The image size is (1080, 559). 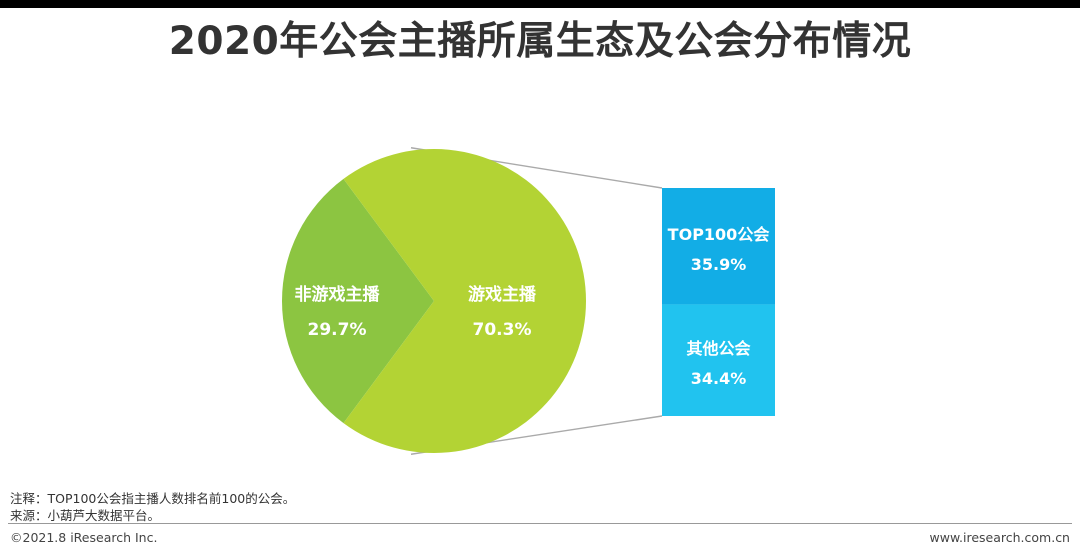 I want to click on pie-slice-non-game, so click(x=357, y=301).